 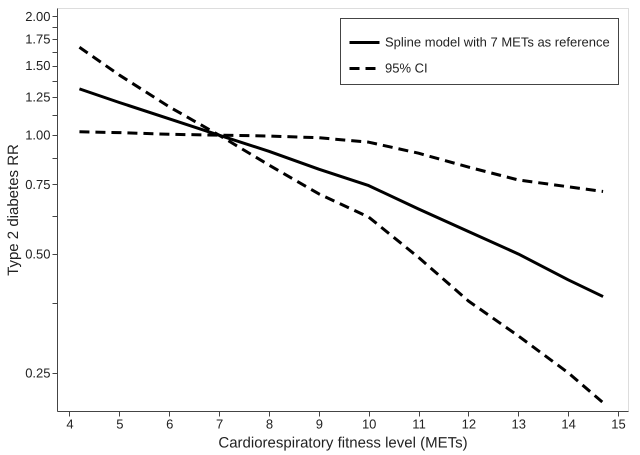 What do you see at coordinates (170, 424) in the screenshot?
I see `x-tick-label: 6` at bounding box center [170, 424].